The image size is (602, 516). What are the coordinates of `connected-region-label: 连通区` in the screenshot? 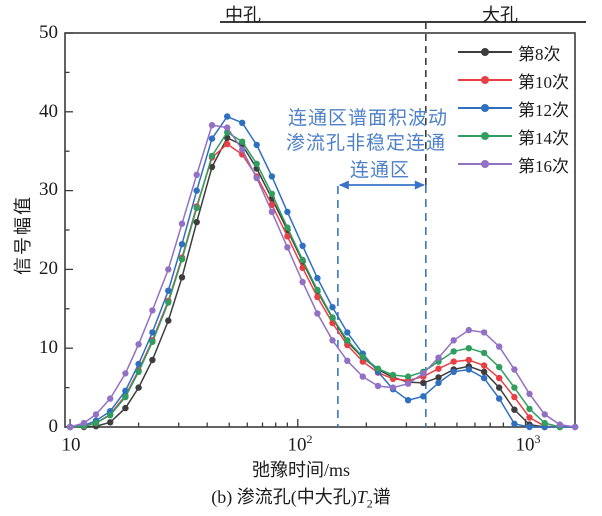 It's located at (380, 170).